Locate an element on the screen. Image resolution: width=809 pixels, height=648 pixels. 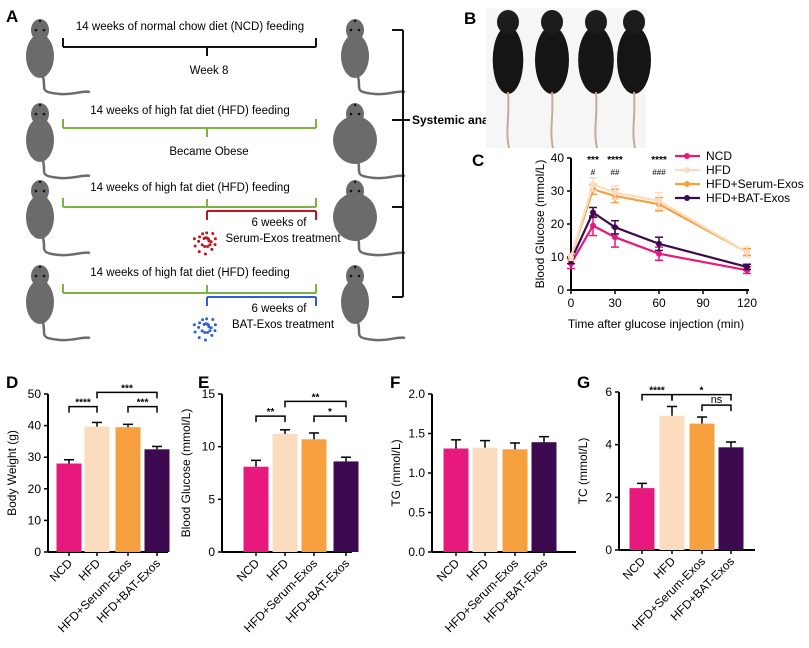
legend-label: HFD is located at coordinates (718, 170).